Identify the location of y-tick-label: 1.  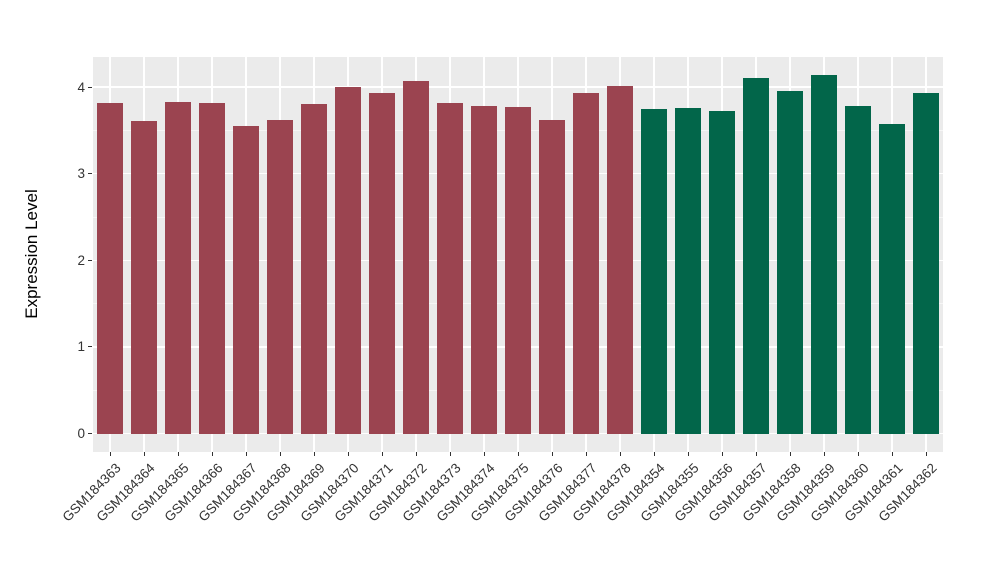
(81, 347).